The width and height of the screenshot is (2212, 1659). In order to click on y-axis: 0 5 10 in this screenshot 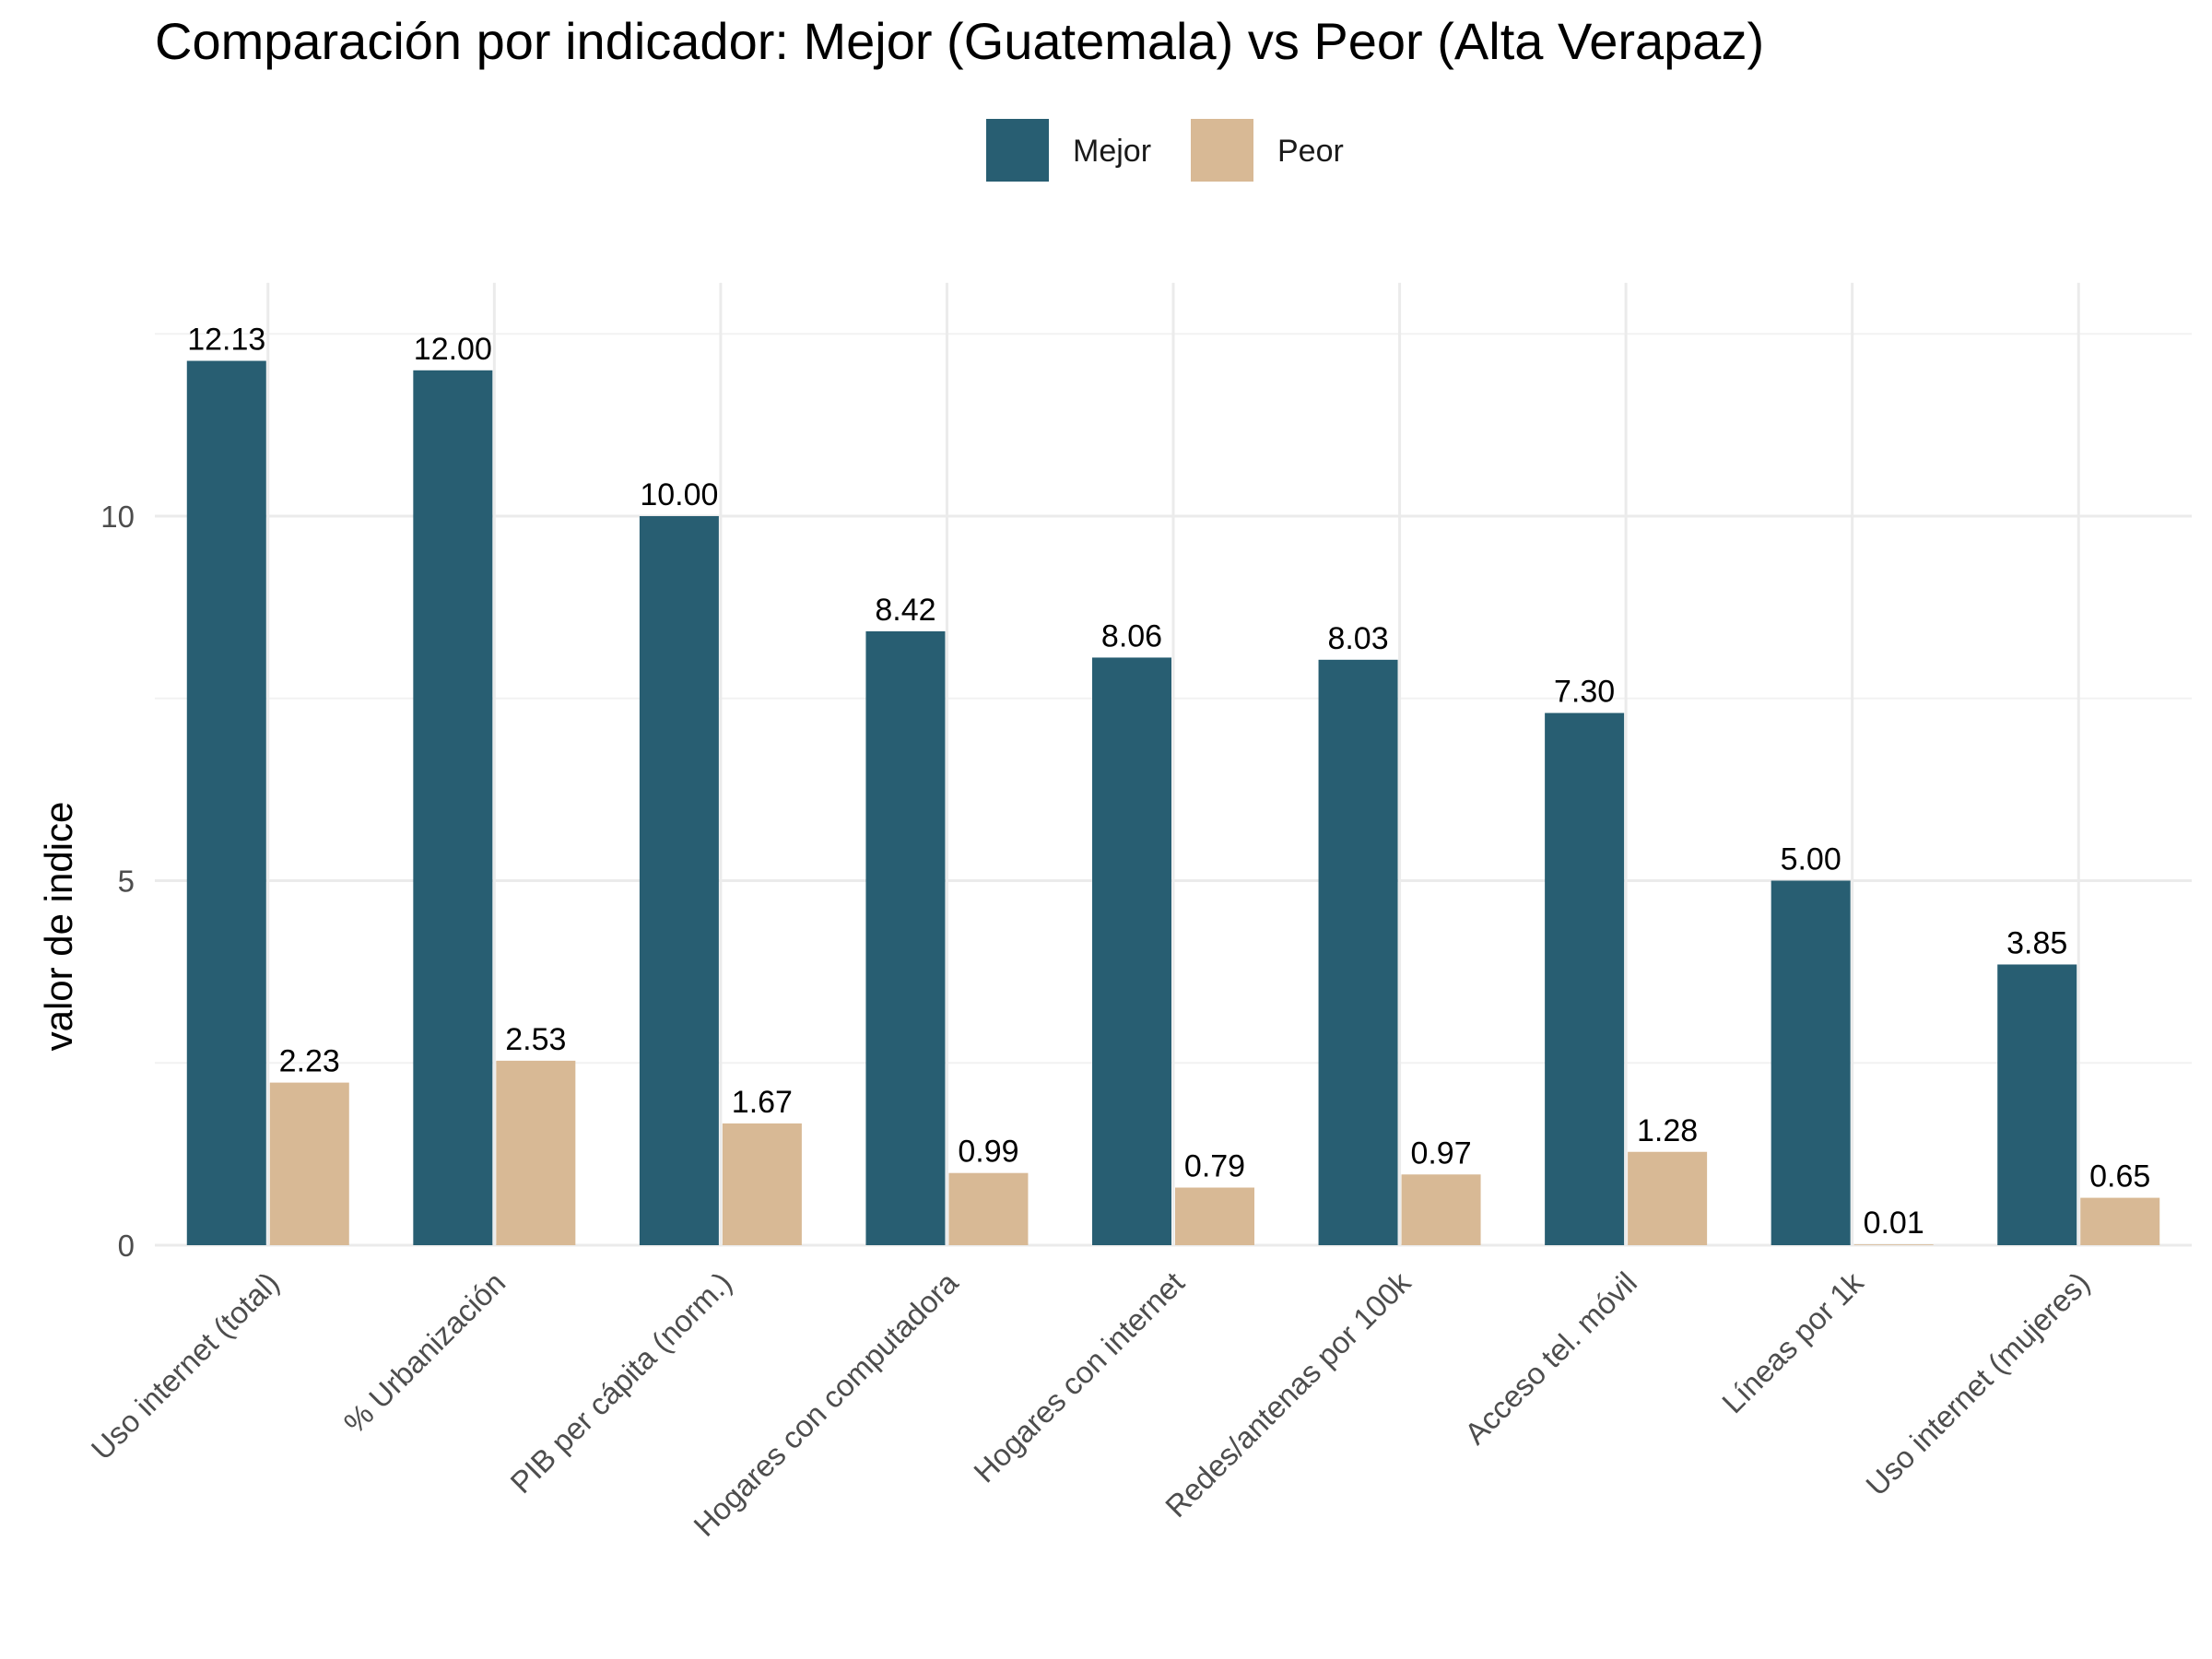, I will do `click(117, 881)`.